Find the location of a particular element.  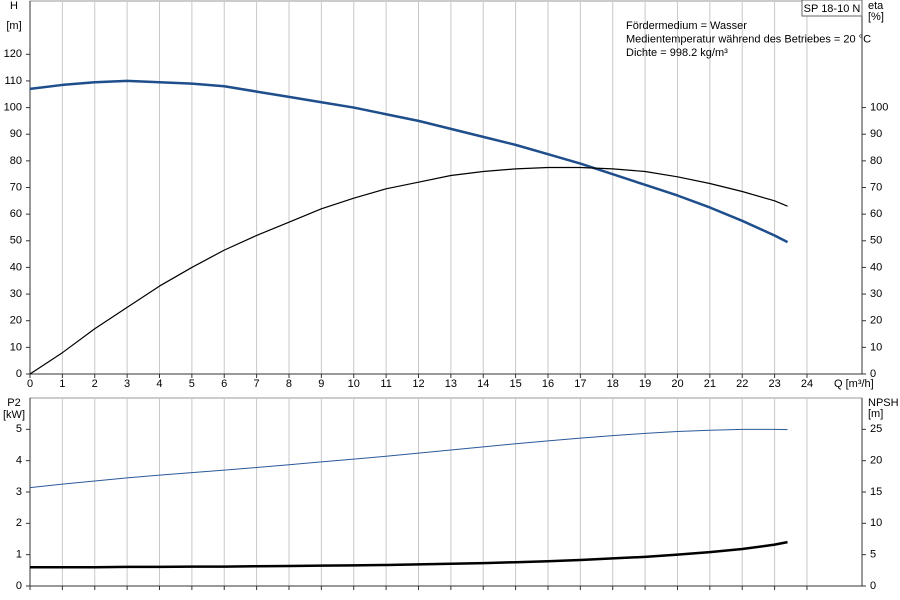

y2-tick-label: 70 is located at coordinates (876, 187).